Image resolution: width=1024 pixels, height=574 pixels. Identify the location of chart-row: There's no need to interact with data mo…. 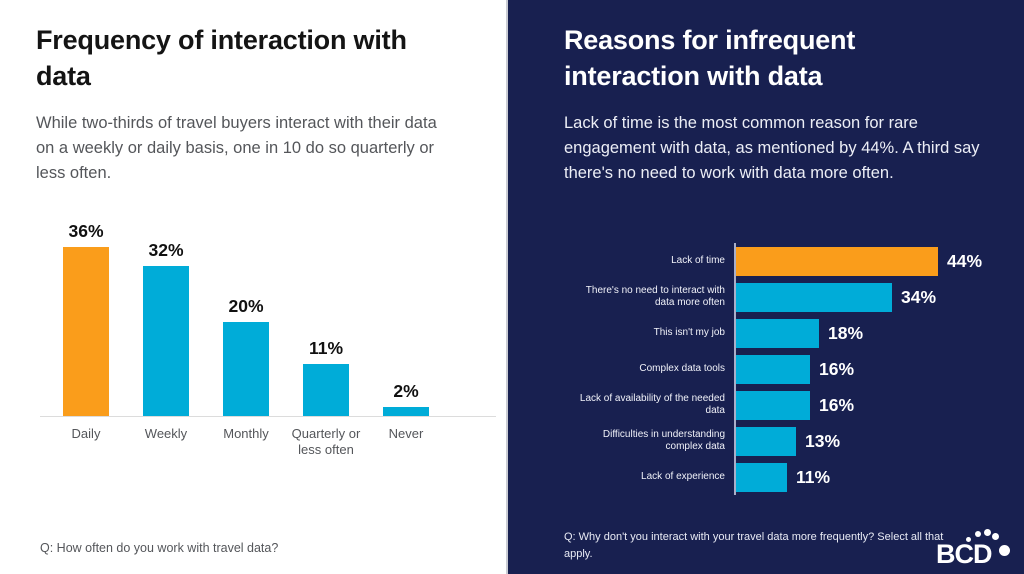
(784, 297).